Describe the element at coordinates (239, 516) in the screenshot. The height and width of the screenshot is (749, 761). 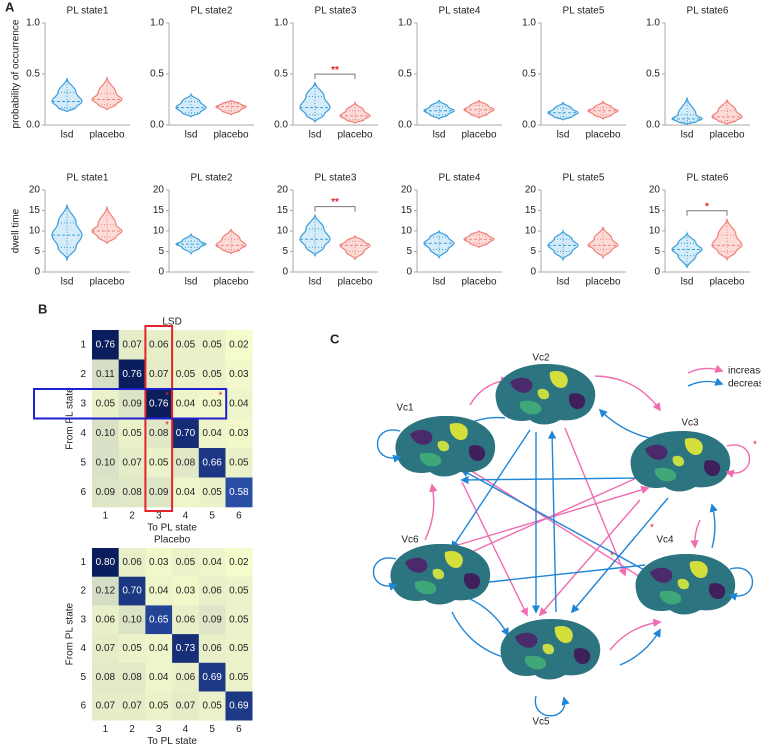
I see `x-tick-label: 6` at that location.